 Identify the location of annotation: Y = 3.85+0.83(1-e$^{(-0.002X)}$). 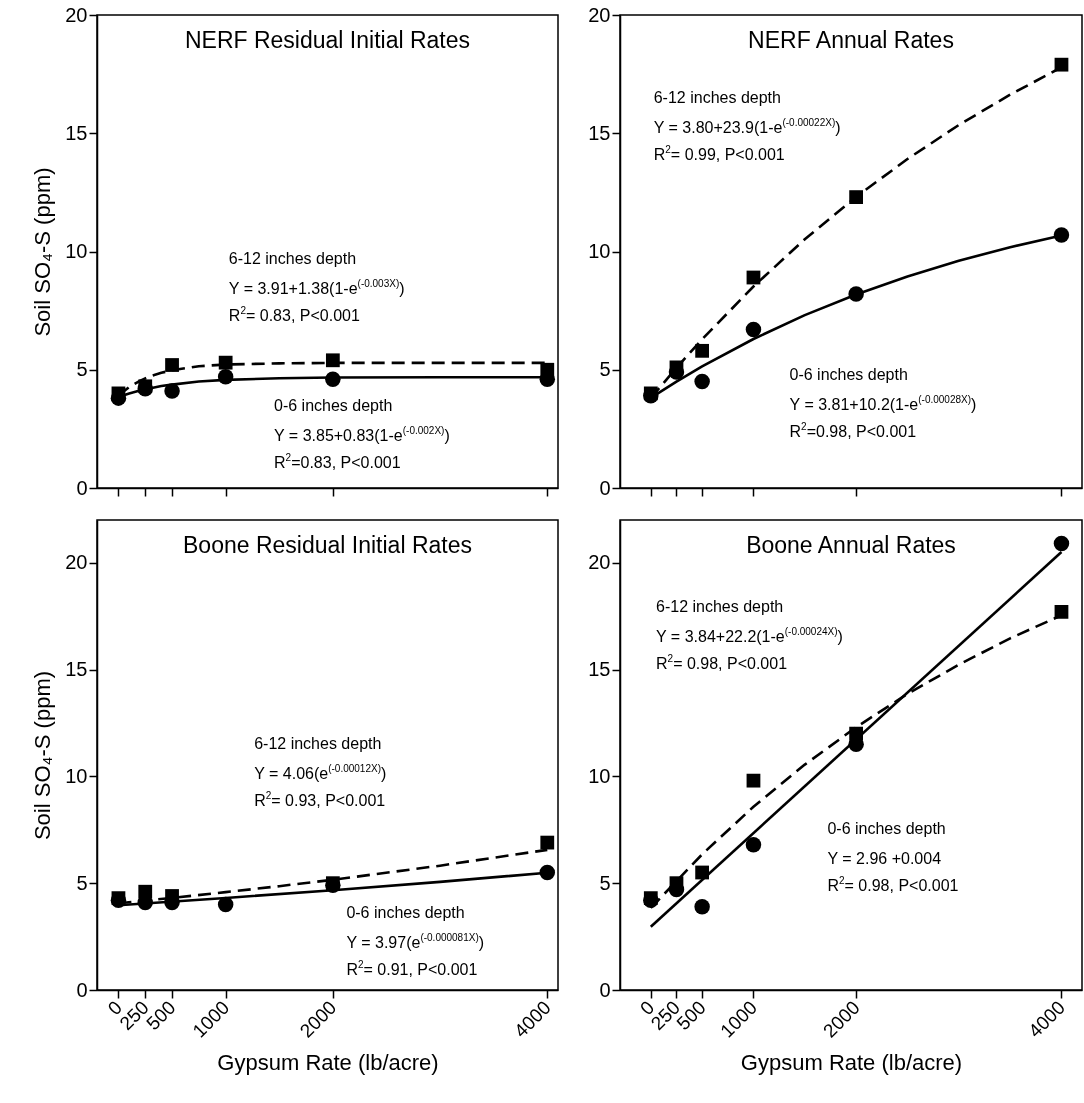
(362, 435).